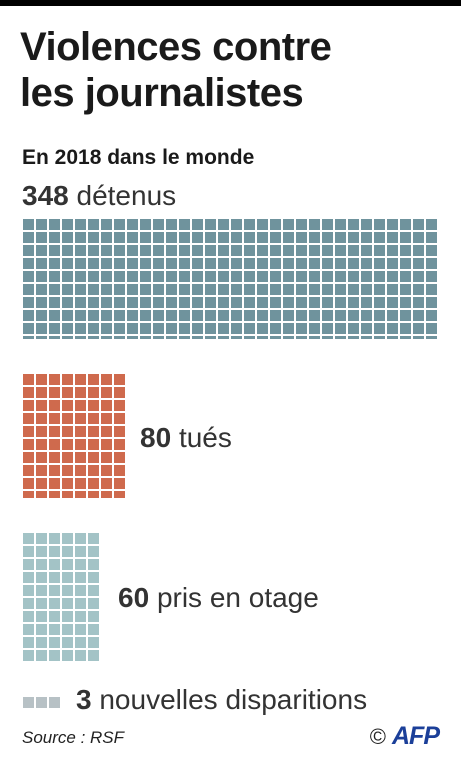 The width and height of the screenshot is (461, 768). I want to click on text-tues: tués, so click(205, 437).